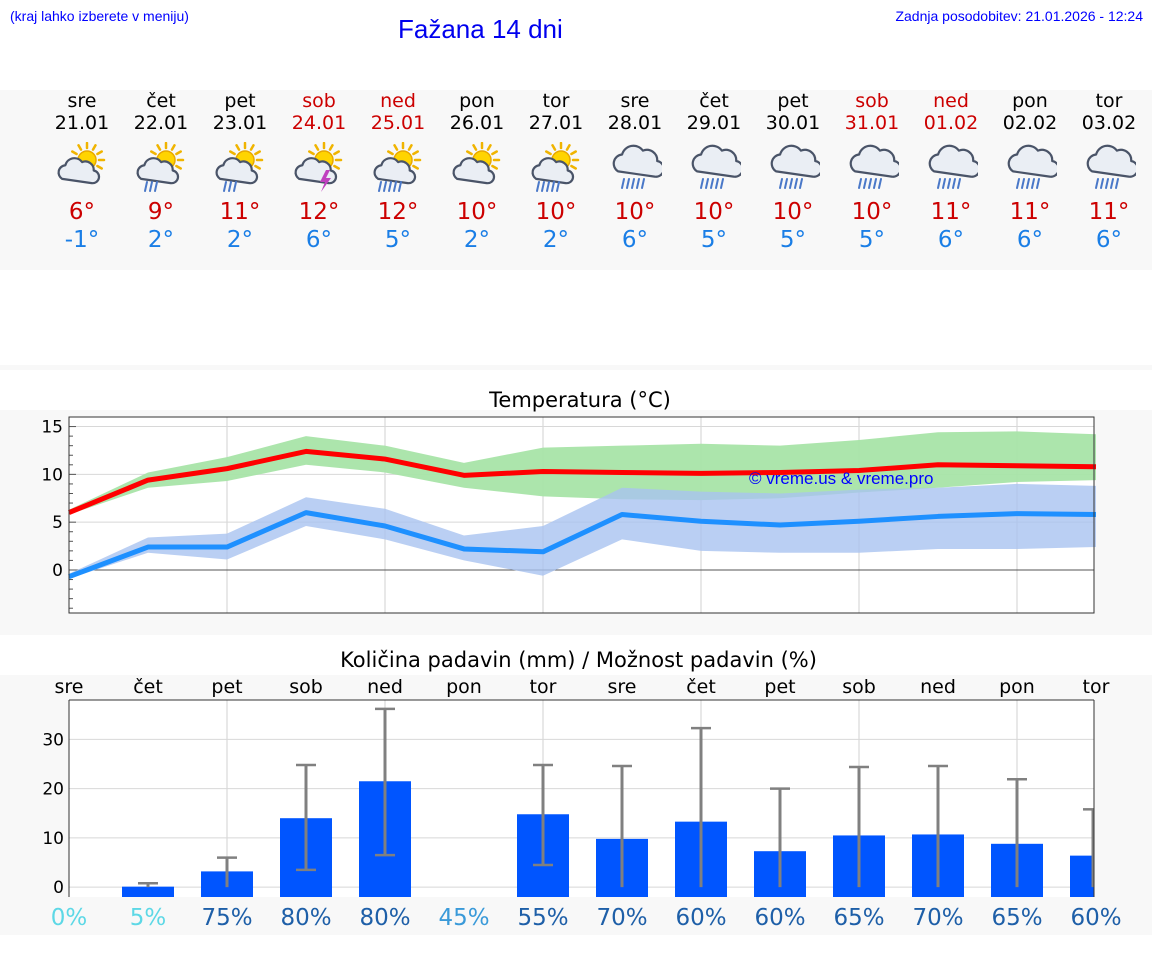  I want to click on y-tick-label: 20, so click(53, 790).